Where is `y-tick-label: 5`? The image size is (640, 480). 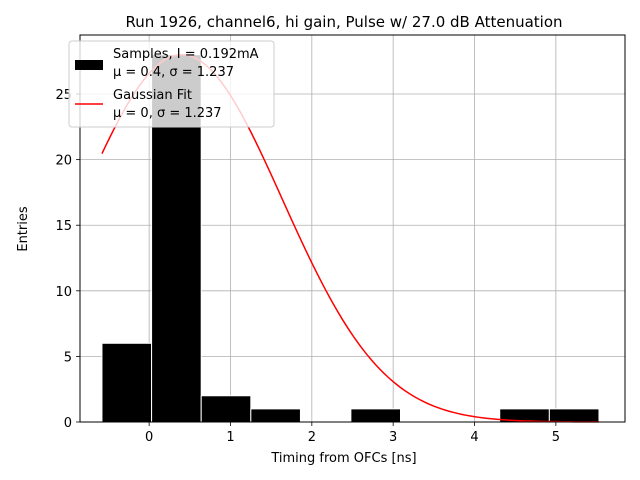 y-tick-label: 5 is located at coordinates (68, 357).